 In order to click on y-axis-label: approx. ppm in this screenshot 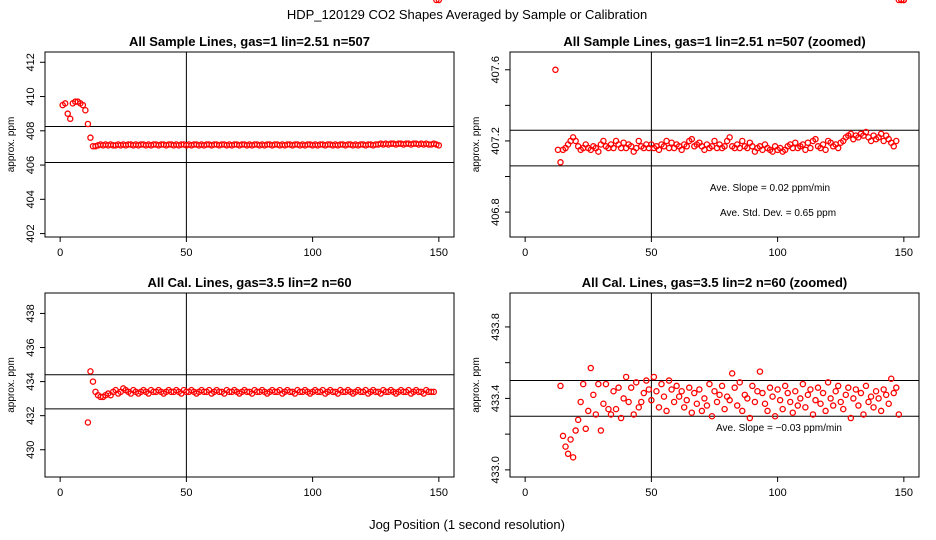, I will do `click(476, 385)`.